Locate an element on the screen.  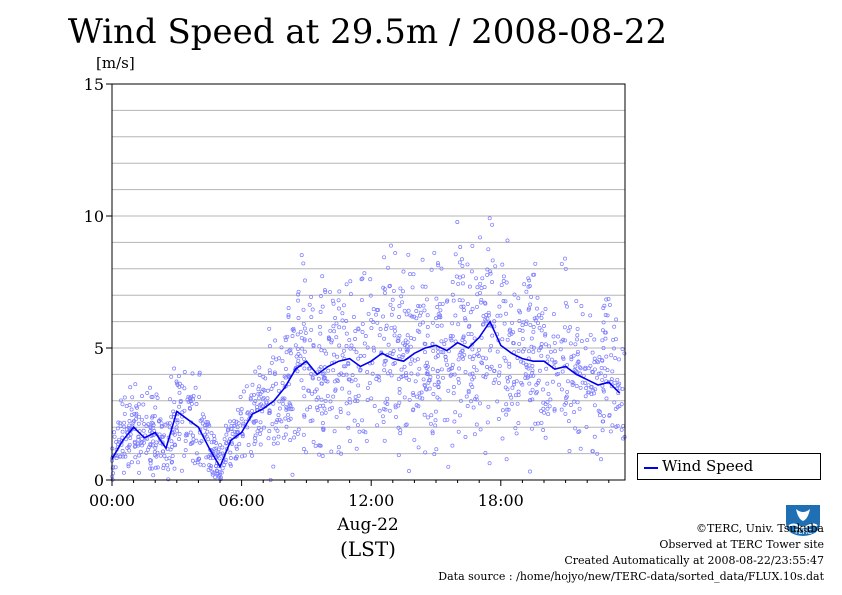
legend: Wind Speed is located at coordinates (729, 466).